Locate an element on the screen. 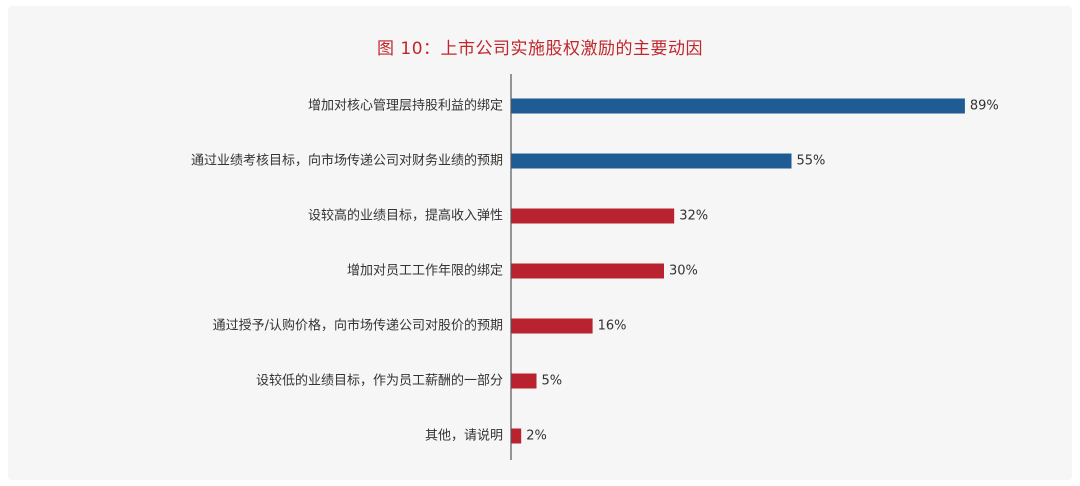 The height and width of the screenshot is (486, 1080). category-label-5: 通过授予/认购价格，向市场传递公司对股价的预期 is located at coordinates (358, 326).